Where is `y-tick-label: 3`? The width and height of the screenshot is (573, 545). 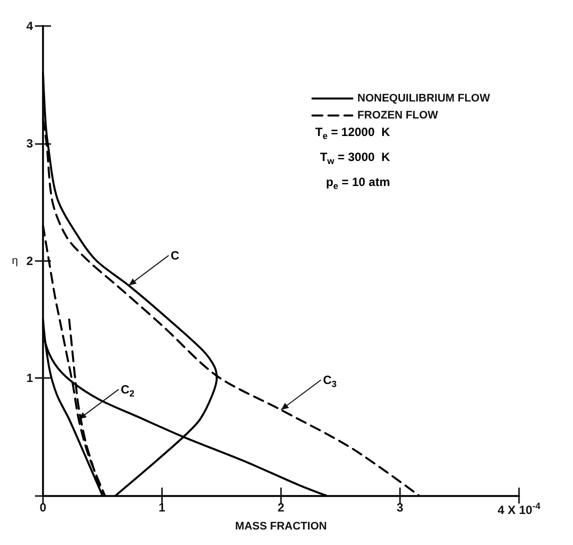
y-tick-label: 3 is located at coordinates (30, 143).